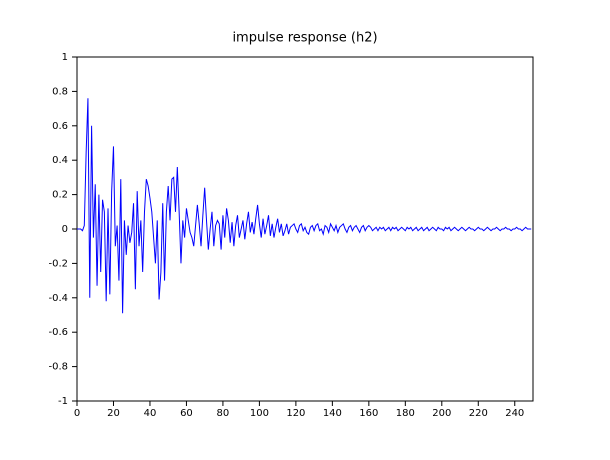  What do you see at coordinates (514, 413) in the screenshot?
I see `x-tick-label: 240` at bounding box center [514, 413].